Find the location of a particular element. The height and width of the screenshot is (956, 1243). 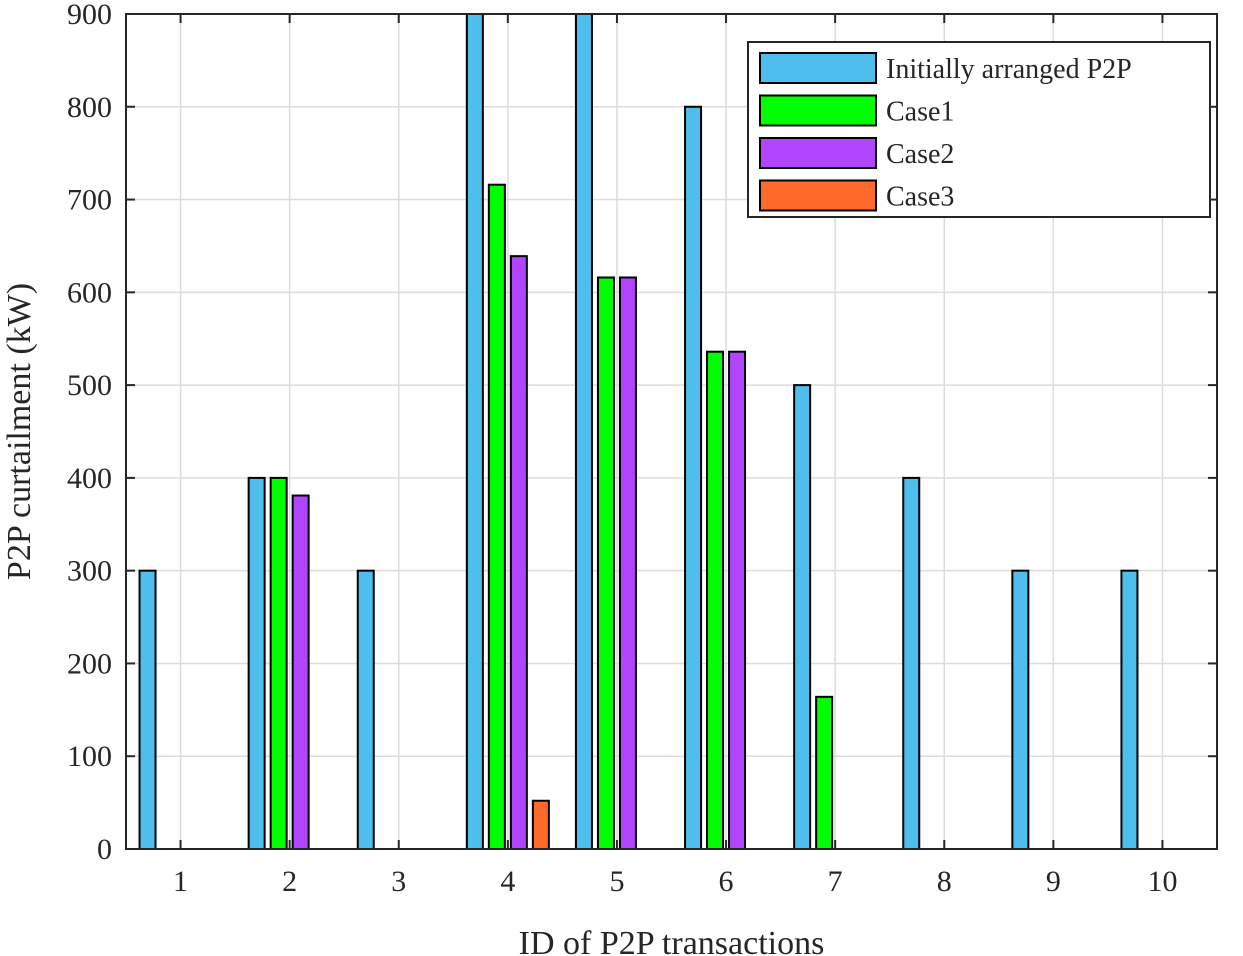

x-tick-label-2: 2 is located at coordinates (289, 881).